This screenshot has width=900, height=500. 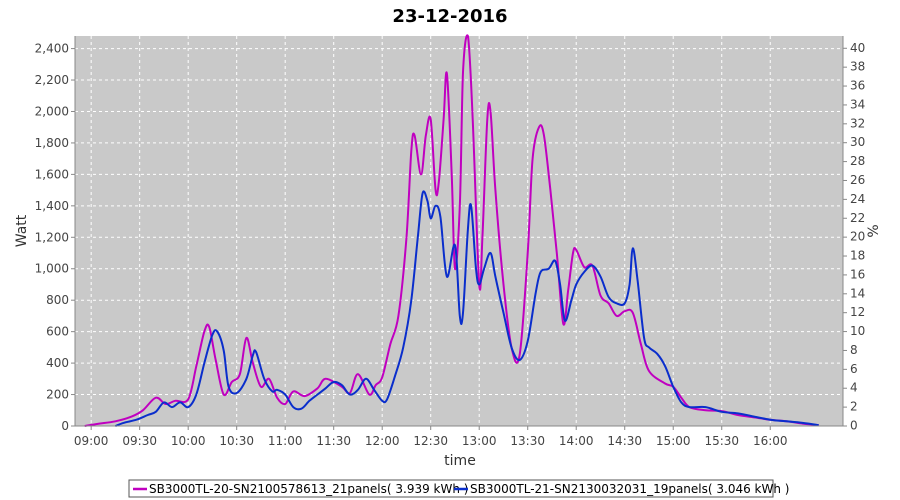 What do you see at coordinates (854, 388) in the screenshot?
I see `y2-tick-label: 4` at bounding box center [854, 388].